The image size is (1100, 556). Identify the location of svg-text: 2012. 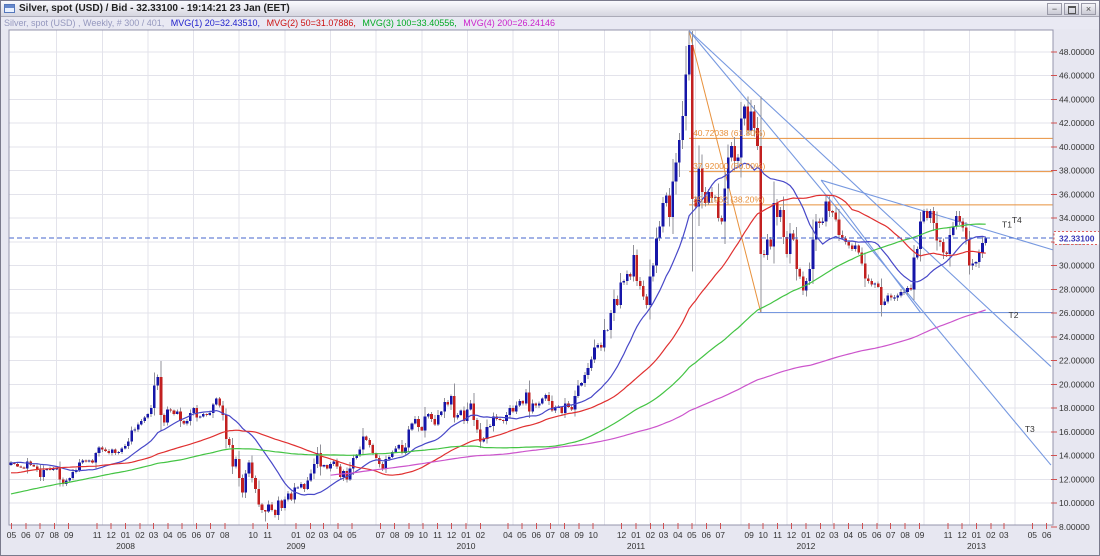
(806, 546).